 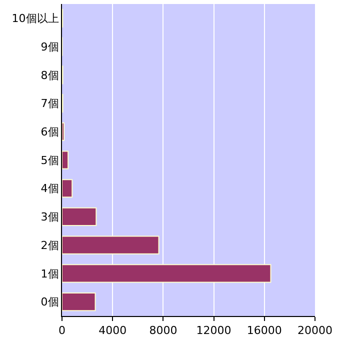 What do you see at coordinates (315, 331) in the screenshot?
I see `x-tick-label: 20000` at bounding box center [315, 331].